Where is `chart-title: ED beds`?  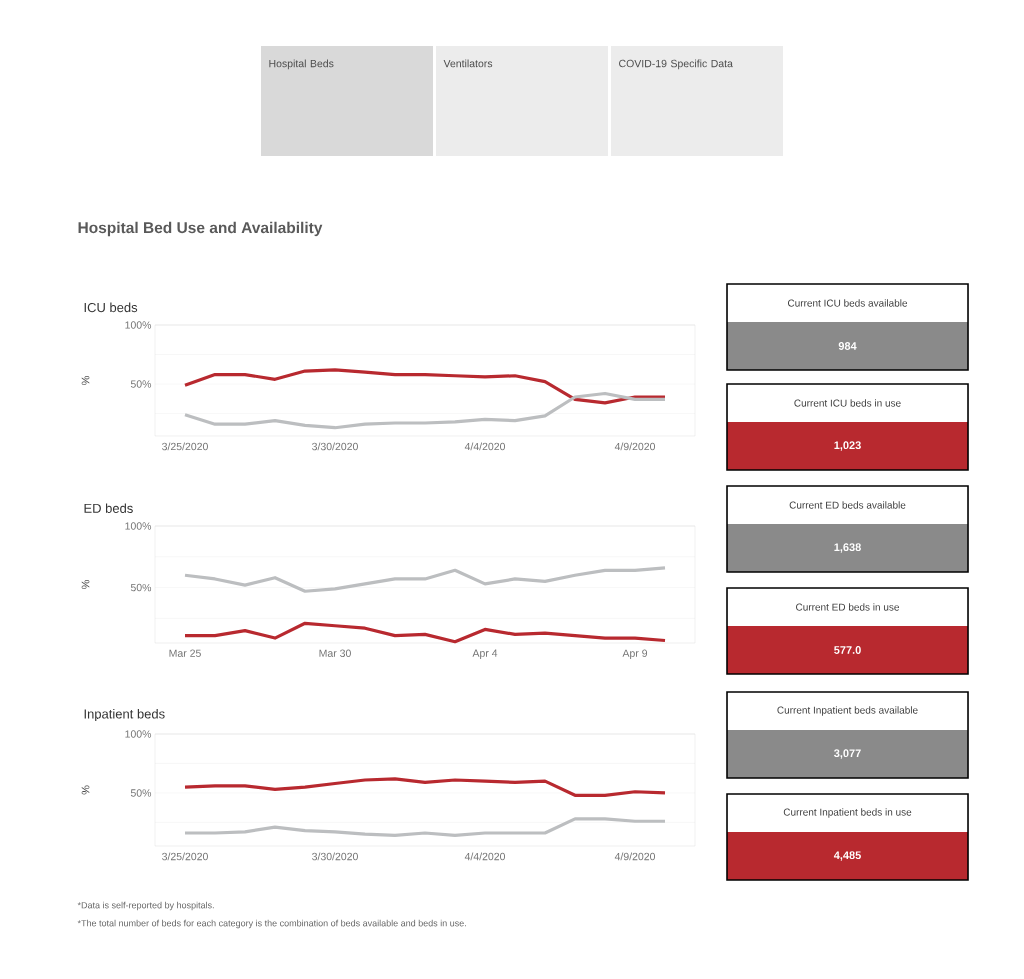 chart-title: ED beds is located at coordinates (108, 508).